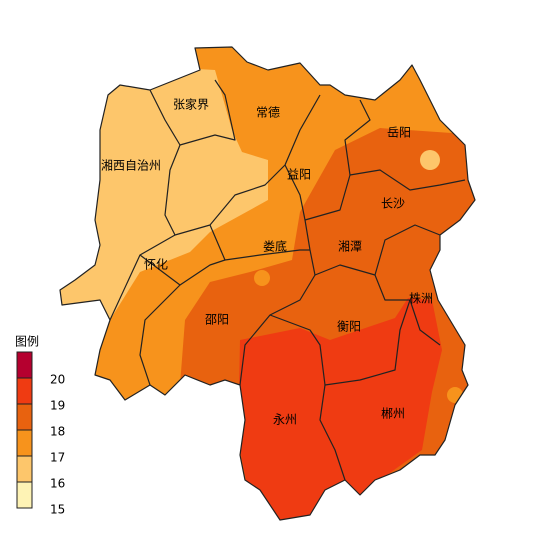 Image resolution: width=540 pixels, height=556 pixels. What do you see at coordinates (57, 406) in the screenshot?
I see `legend-label: 19` at bounding box center [57, 406].